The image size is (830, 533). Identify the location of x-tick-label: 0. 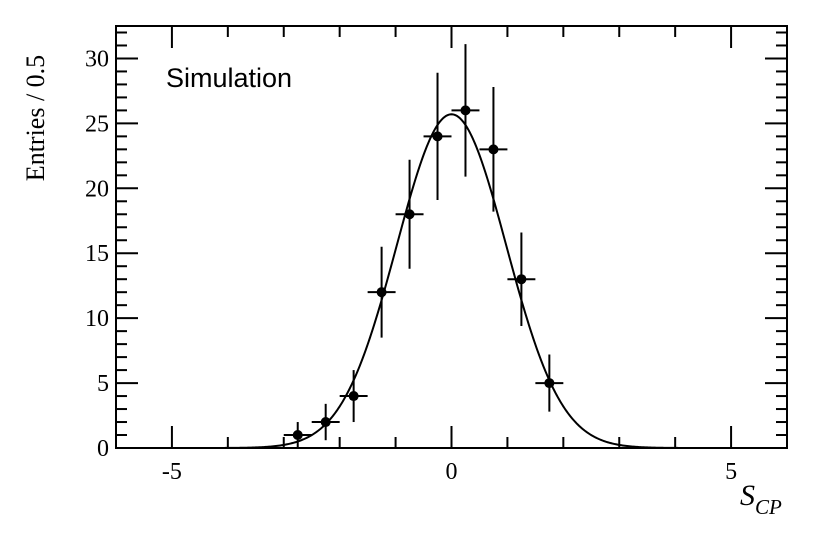
(452, 472).